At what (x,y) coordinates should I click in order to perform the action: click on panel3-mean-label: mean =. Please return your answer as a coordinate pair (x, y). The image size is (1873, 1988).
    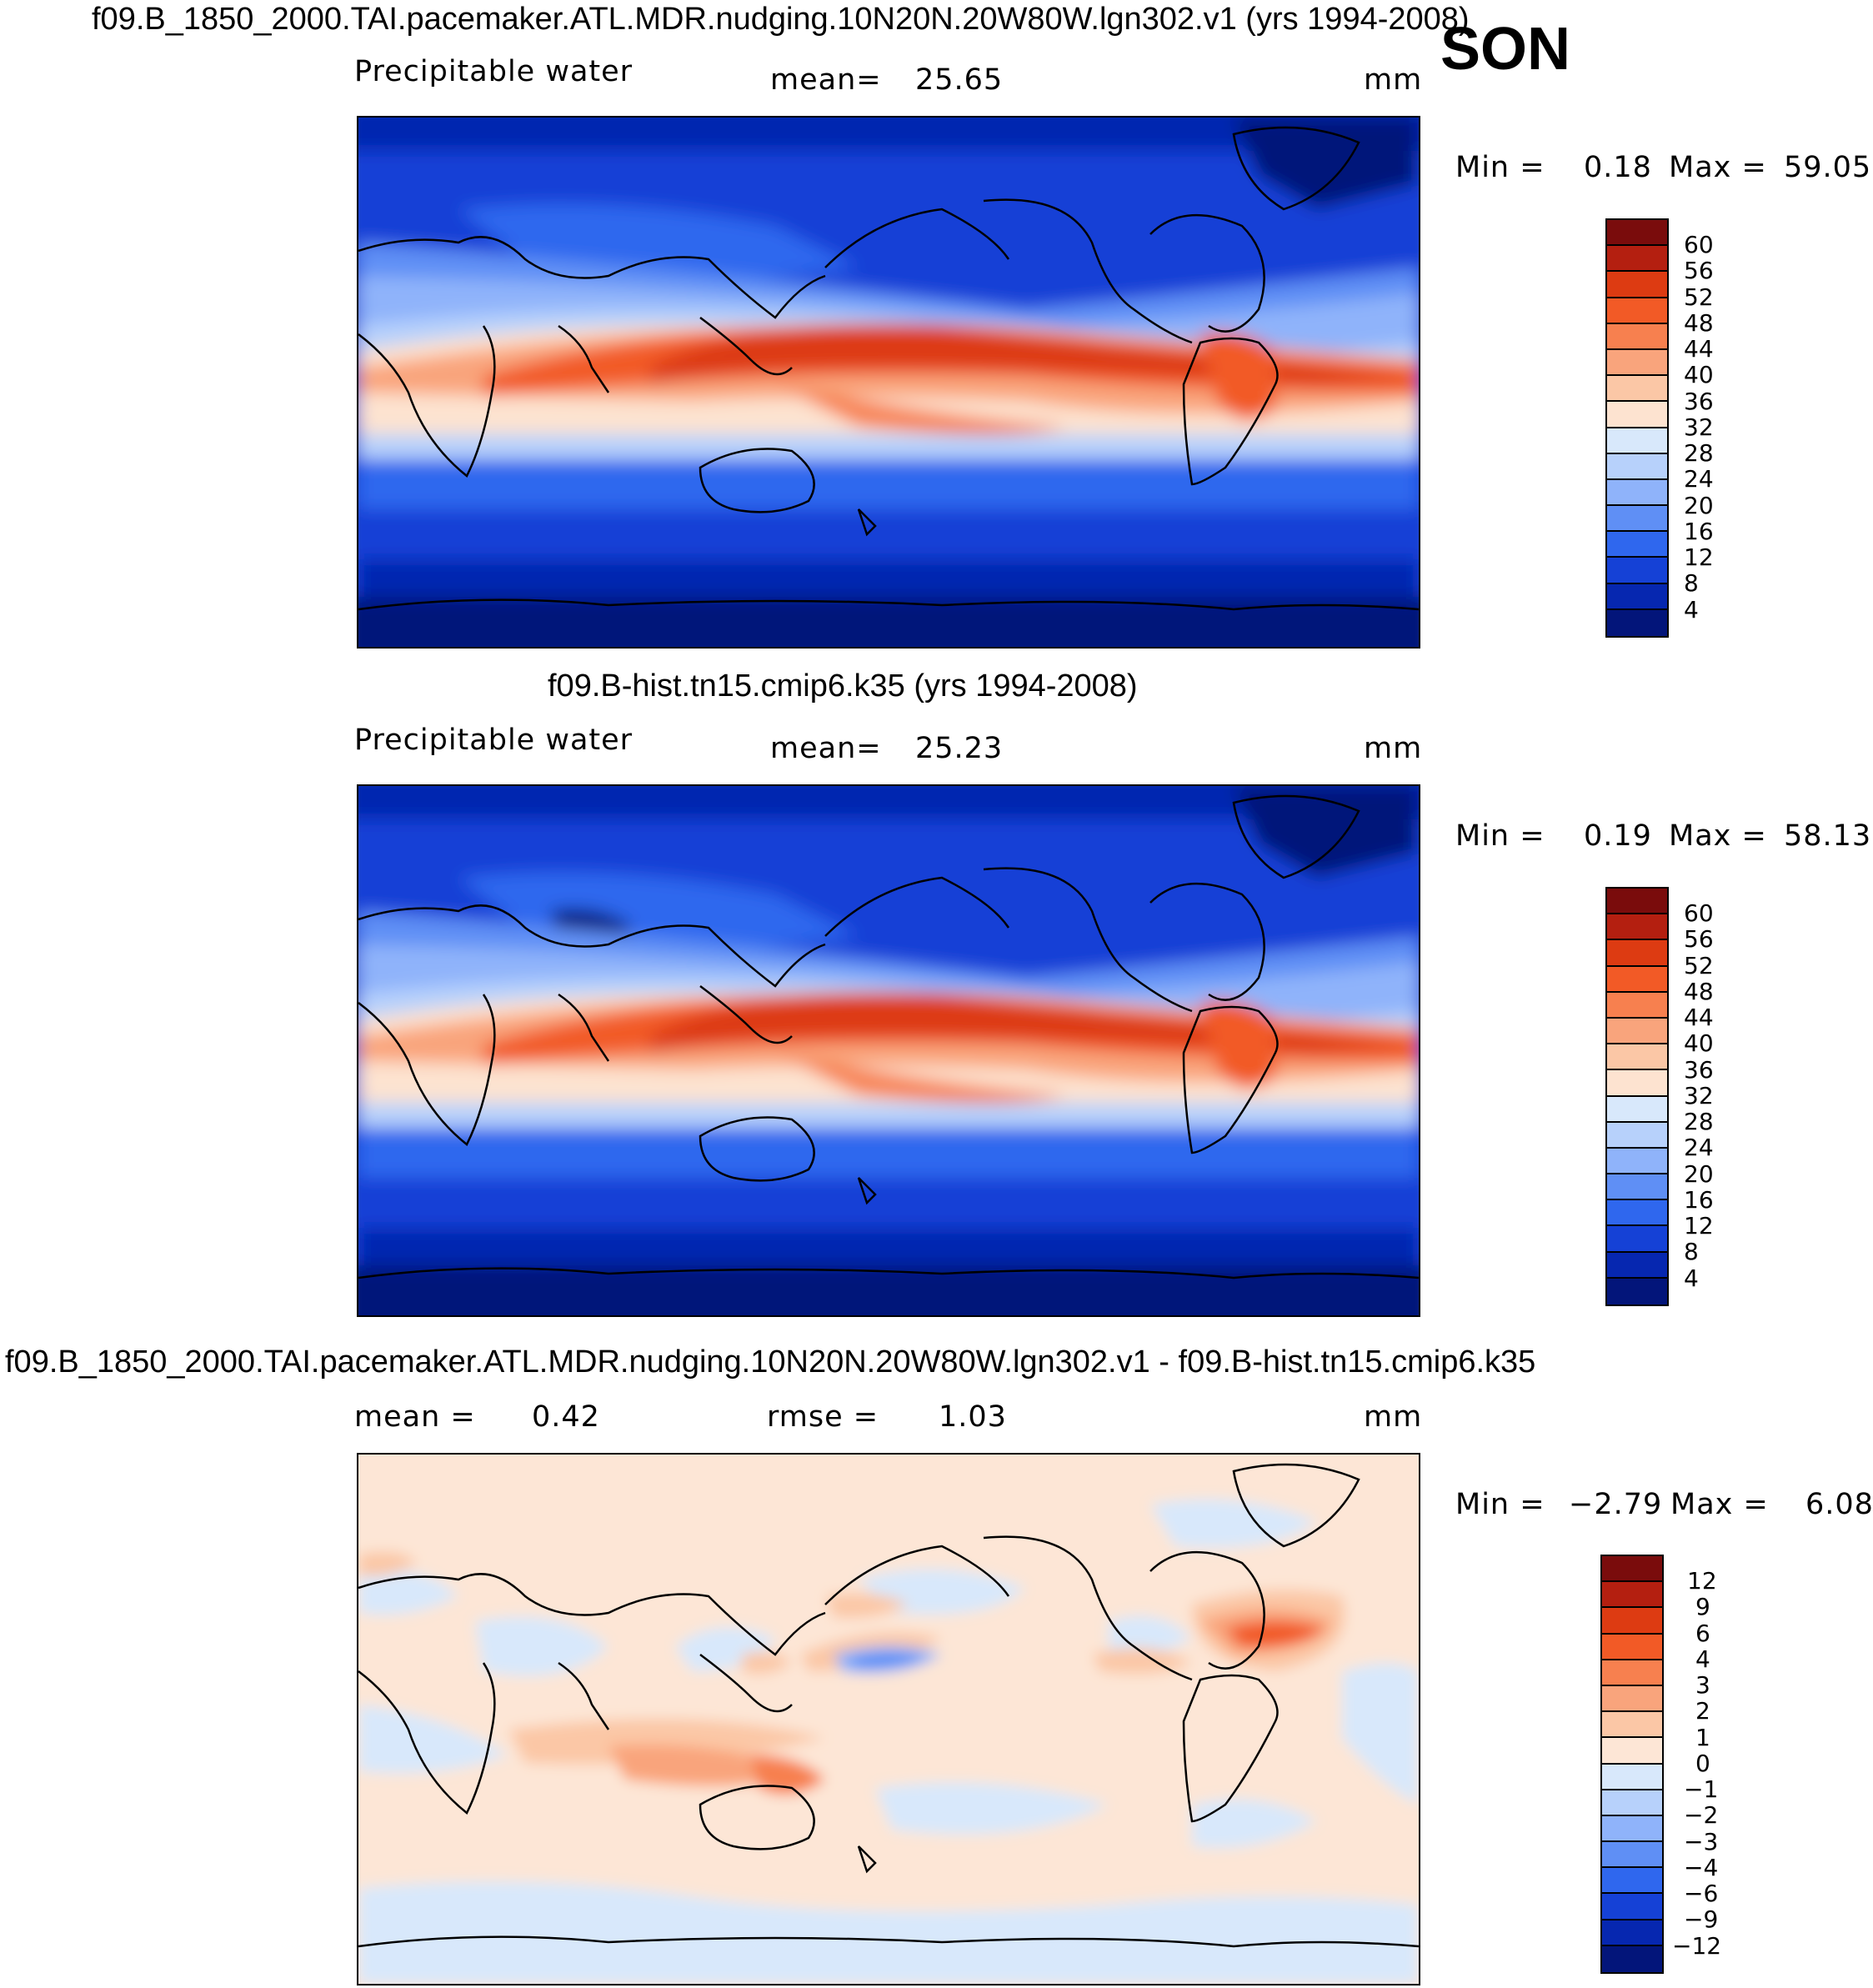
    Looking at the image, I should click on (415, 1417).